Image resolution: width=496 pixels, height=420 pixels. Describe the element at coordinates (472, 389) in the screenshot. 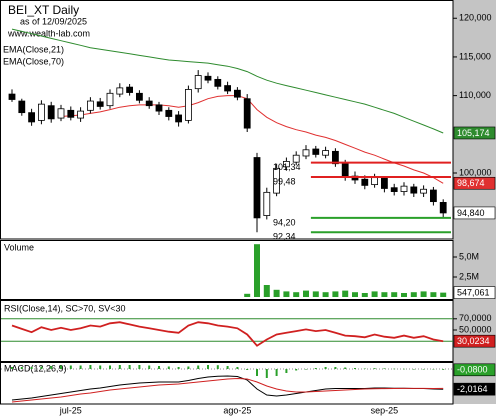

I see `value-box-label: -2,0164` at that location.